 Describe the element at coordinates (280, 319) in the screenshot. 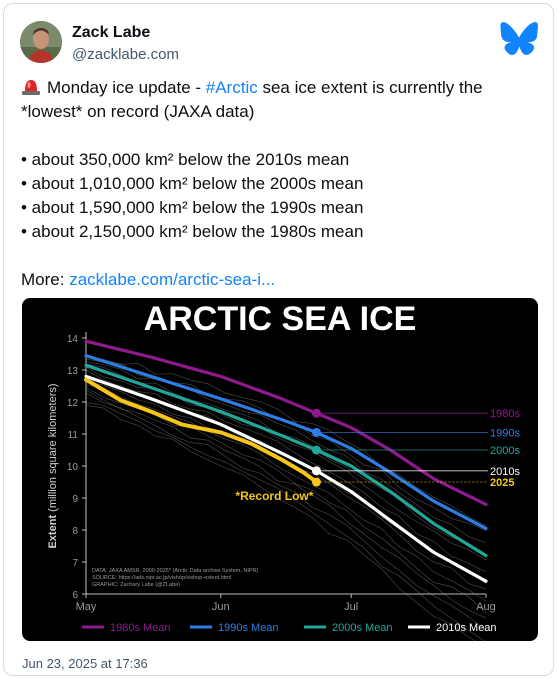

I see `chart-title: ARCTIC SEA ICE` at that location.